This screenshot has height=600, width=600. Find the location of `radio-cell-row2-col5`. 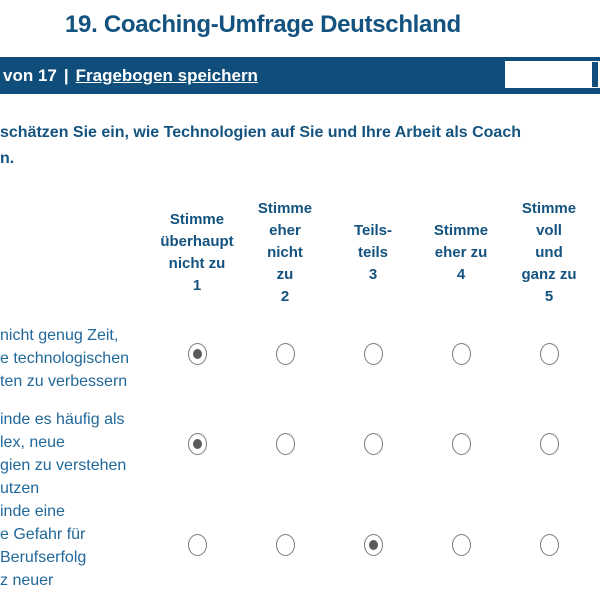

radio-cell-row2-col5 is located at coordinates (549, 444).